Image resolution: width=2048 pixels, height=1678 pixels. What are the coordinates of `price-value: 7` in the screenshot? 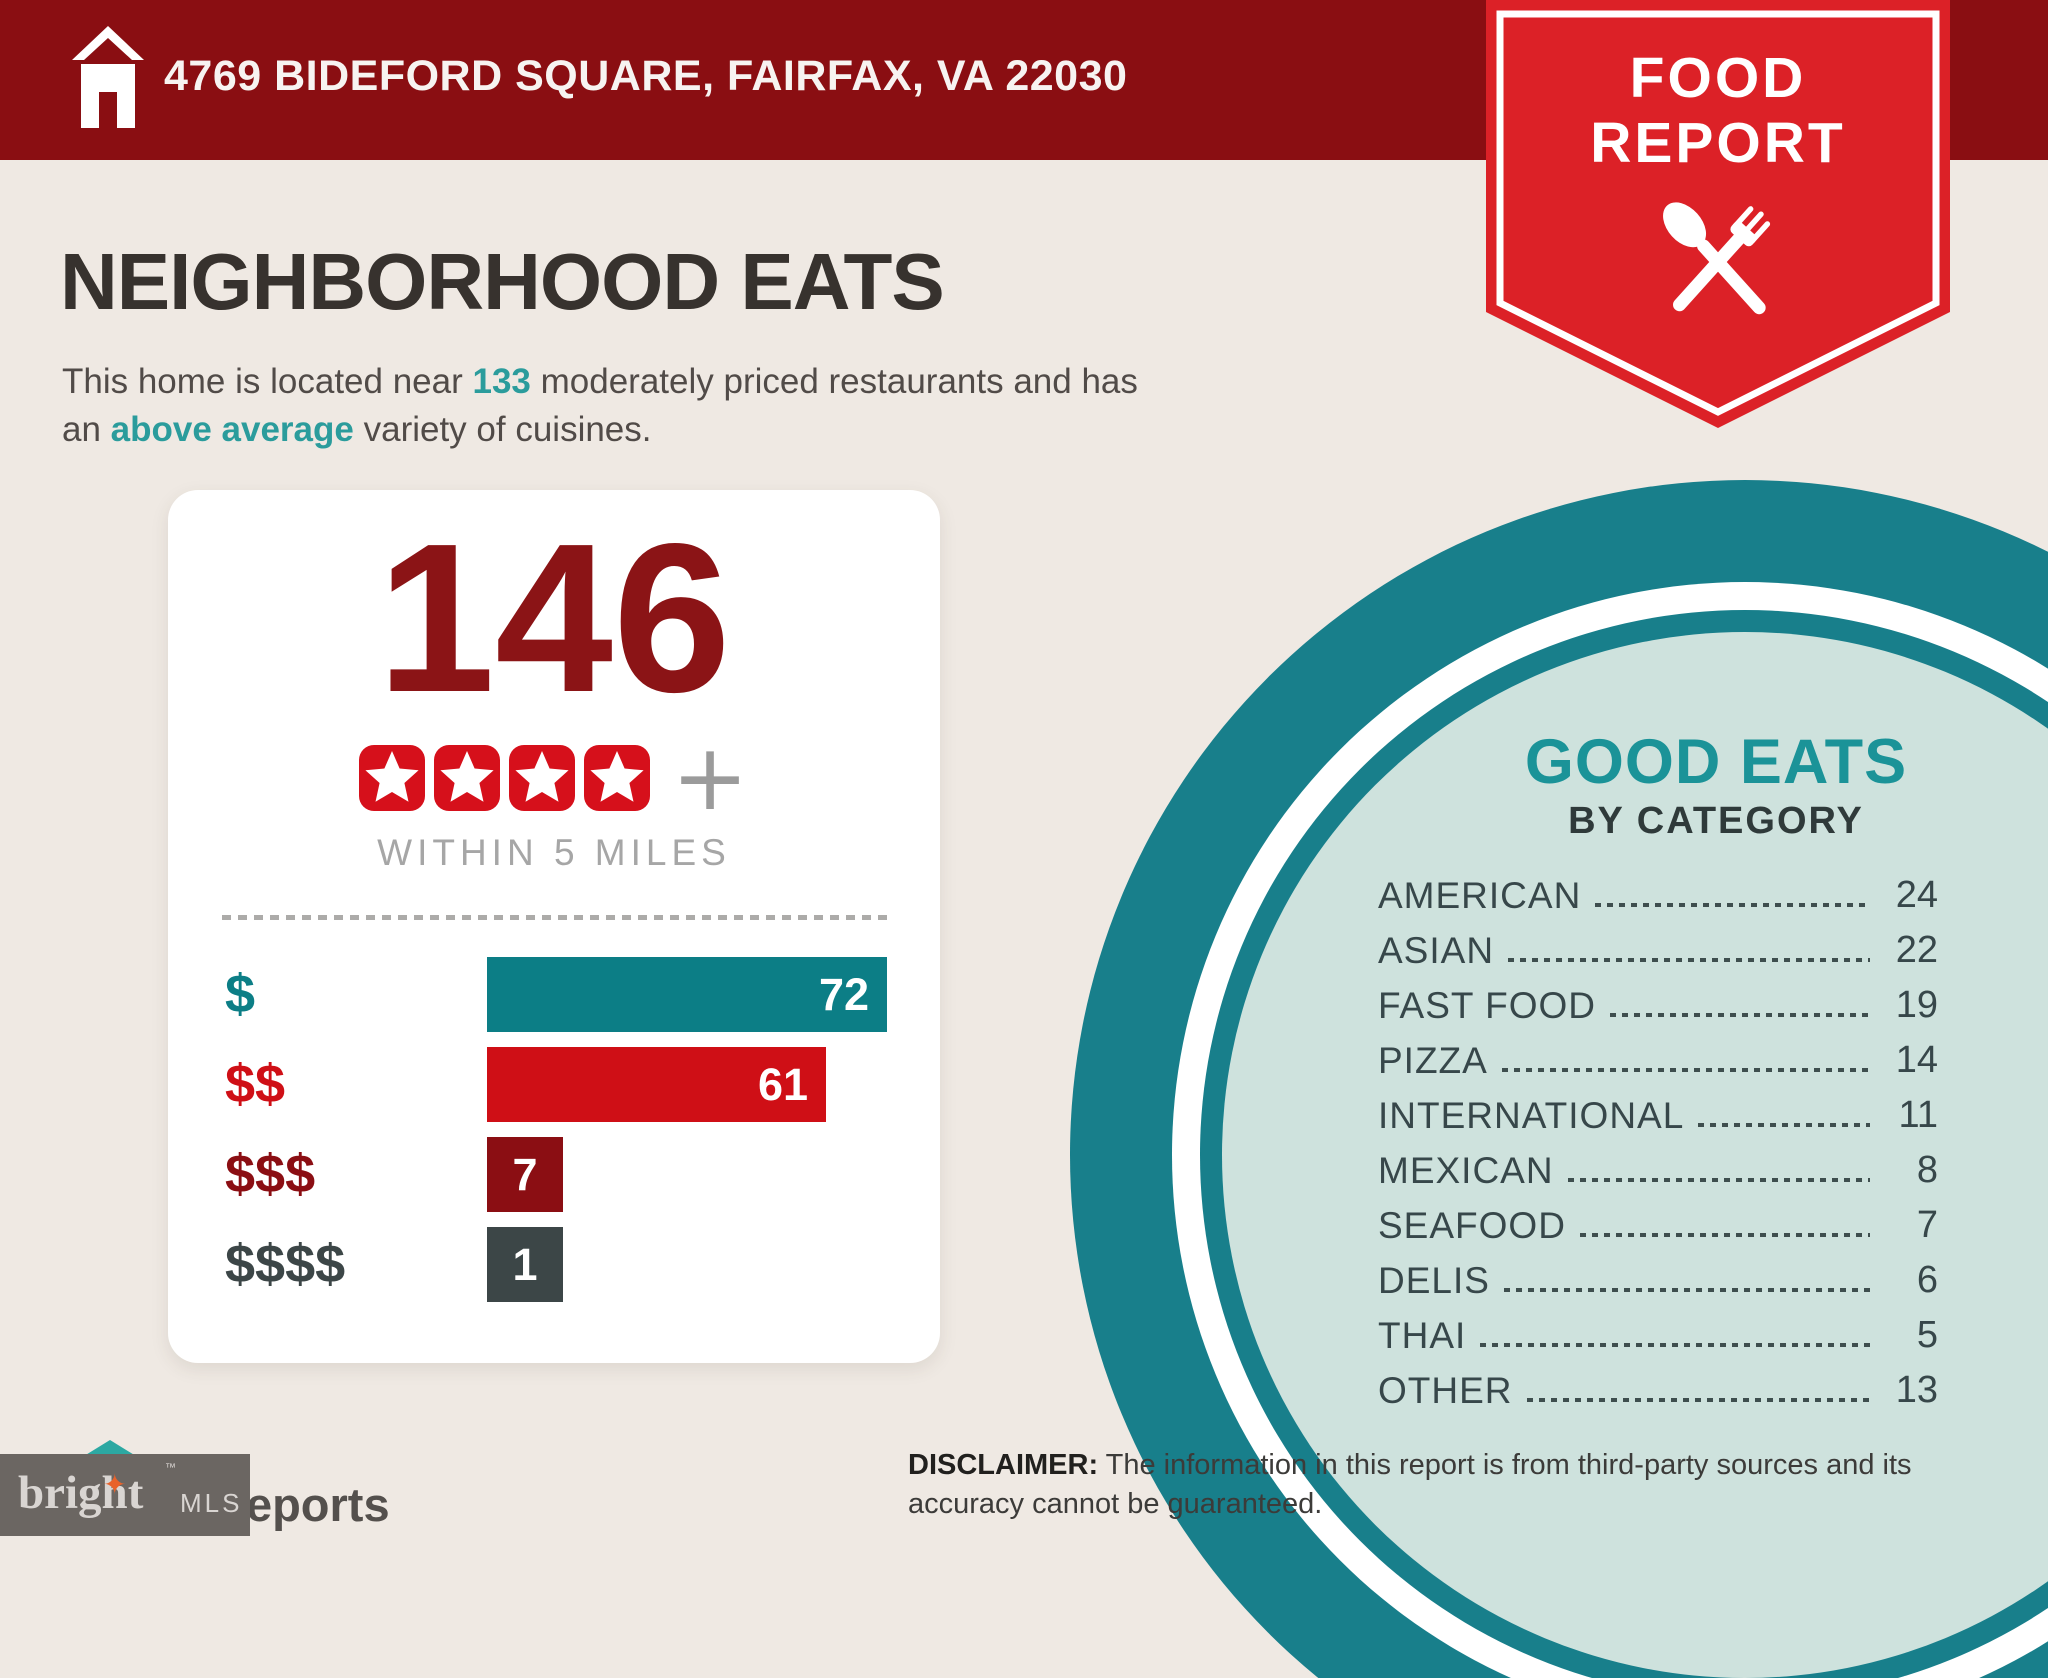 It's located at (525, 1174).